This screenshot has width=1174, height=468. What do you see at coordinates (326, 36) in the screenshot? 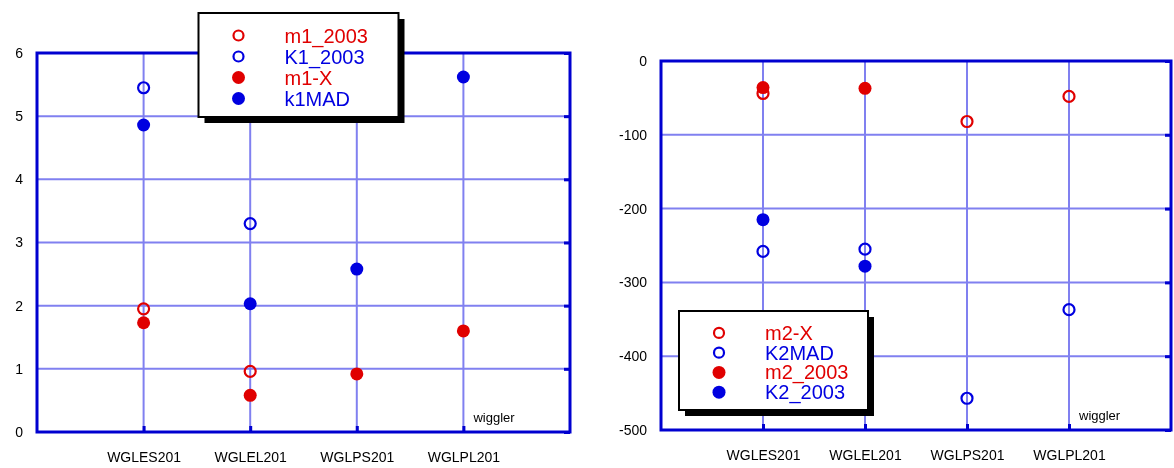
I see `legend-label: m1_2003` at bounding box center [326, 36].